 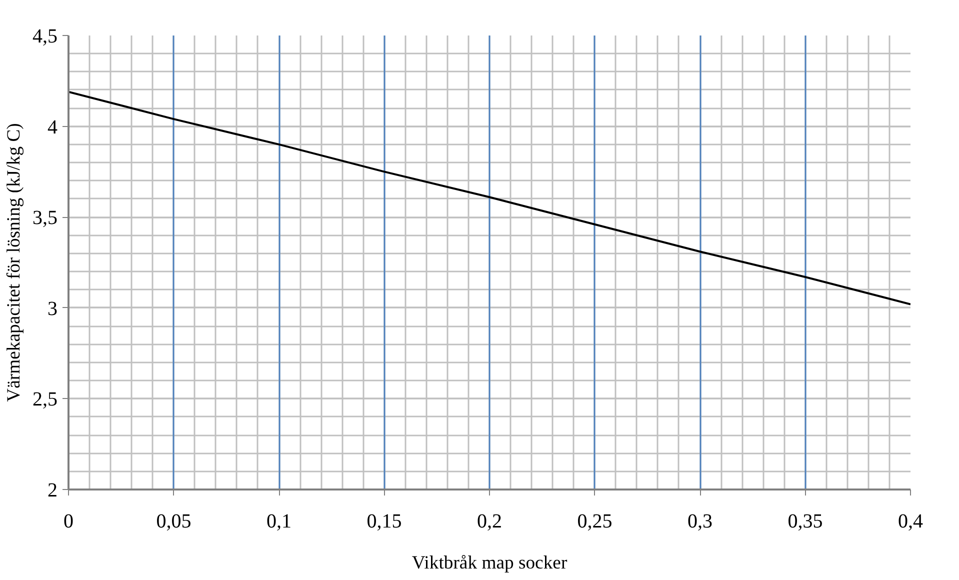 I want to click on y-tick-label: 3, so click(x=53, y=309).